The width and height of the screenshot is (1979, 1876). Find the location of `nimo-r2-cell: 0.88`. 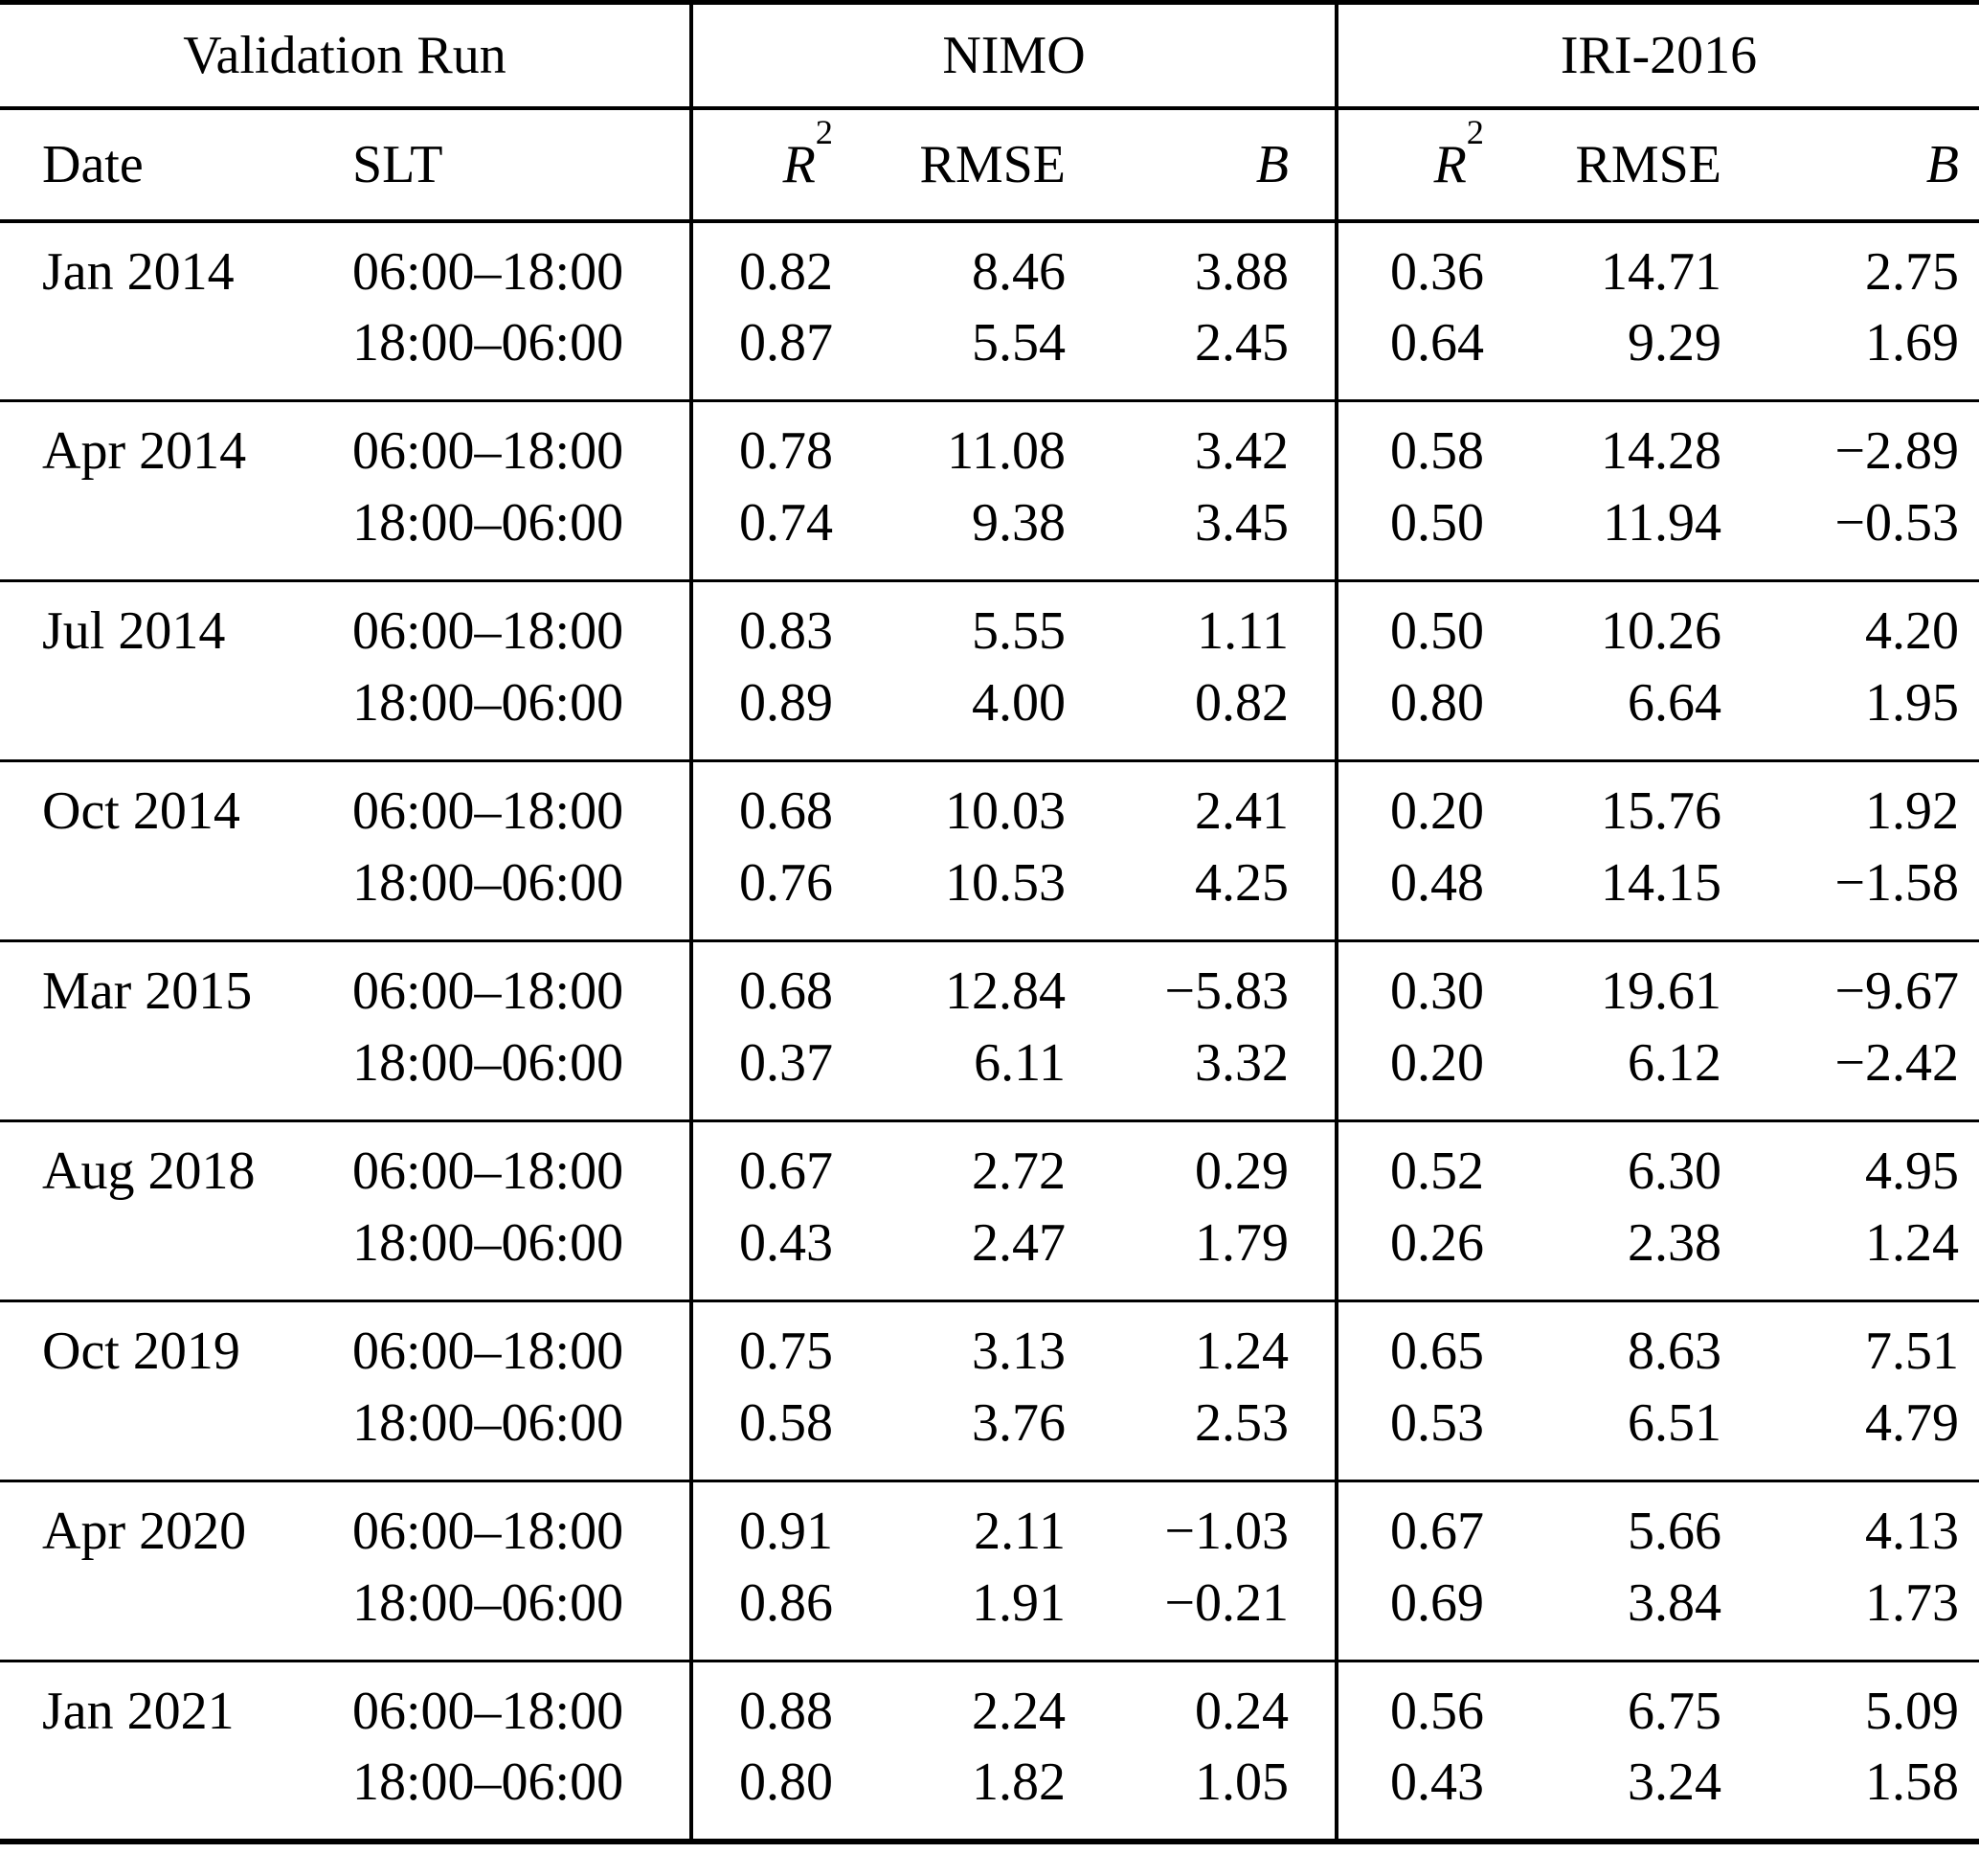

nimo-r2-cell: 0.88 is located at coordinates (766, 1705).